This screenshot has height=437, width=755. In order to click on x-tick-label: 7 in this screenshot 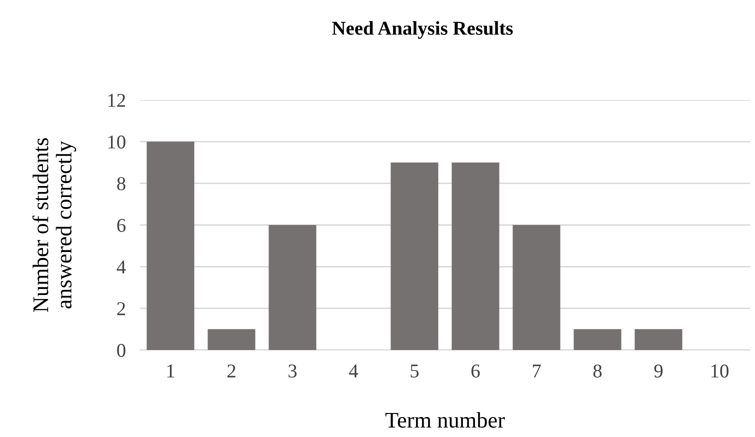, I will do `click(536, 371)`.